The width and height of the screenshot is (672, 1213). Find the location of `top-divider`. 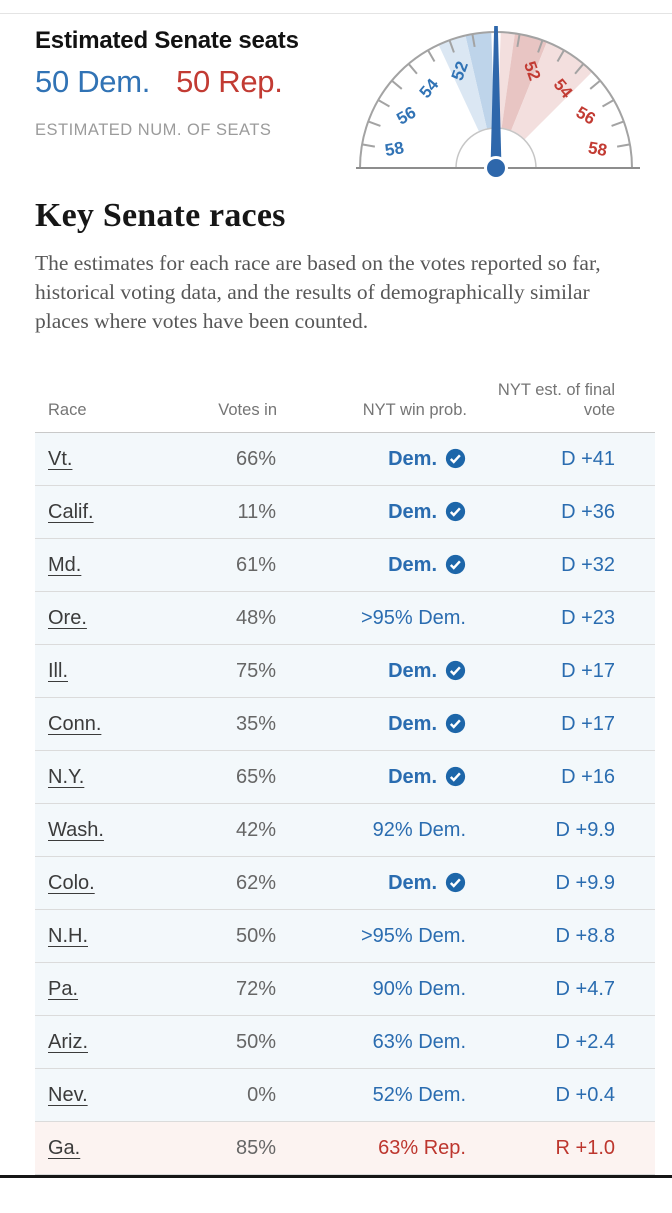

top-divider is located at coordinates (336, 13).